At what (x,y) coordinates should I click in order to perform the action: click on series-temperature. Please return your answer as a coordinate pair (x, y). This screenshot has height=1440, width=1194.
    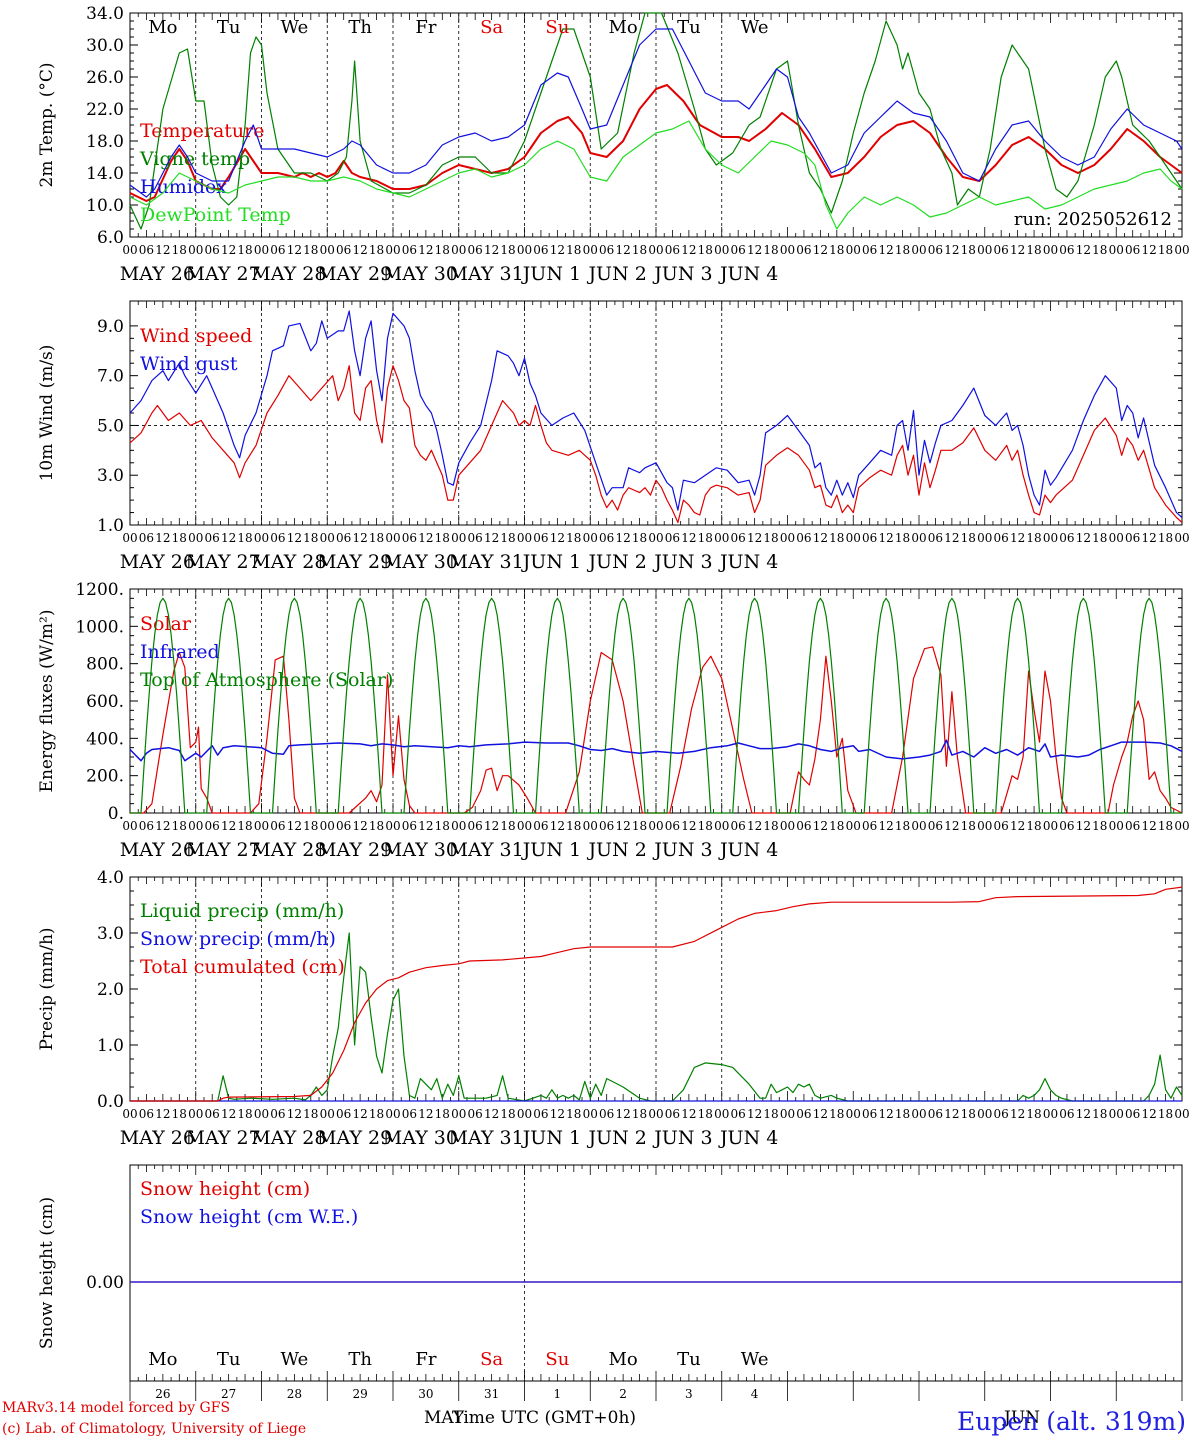
    Looking at the image, I should click on (656, 143).